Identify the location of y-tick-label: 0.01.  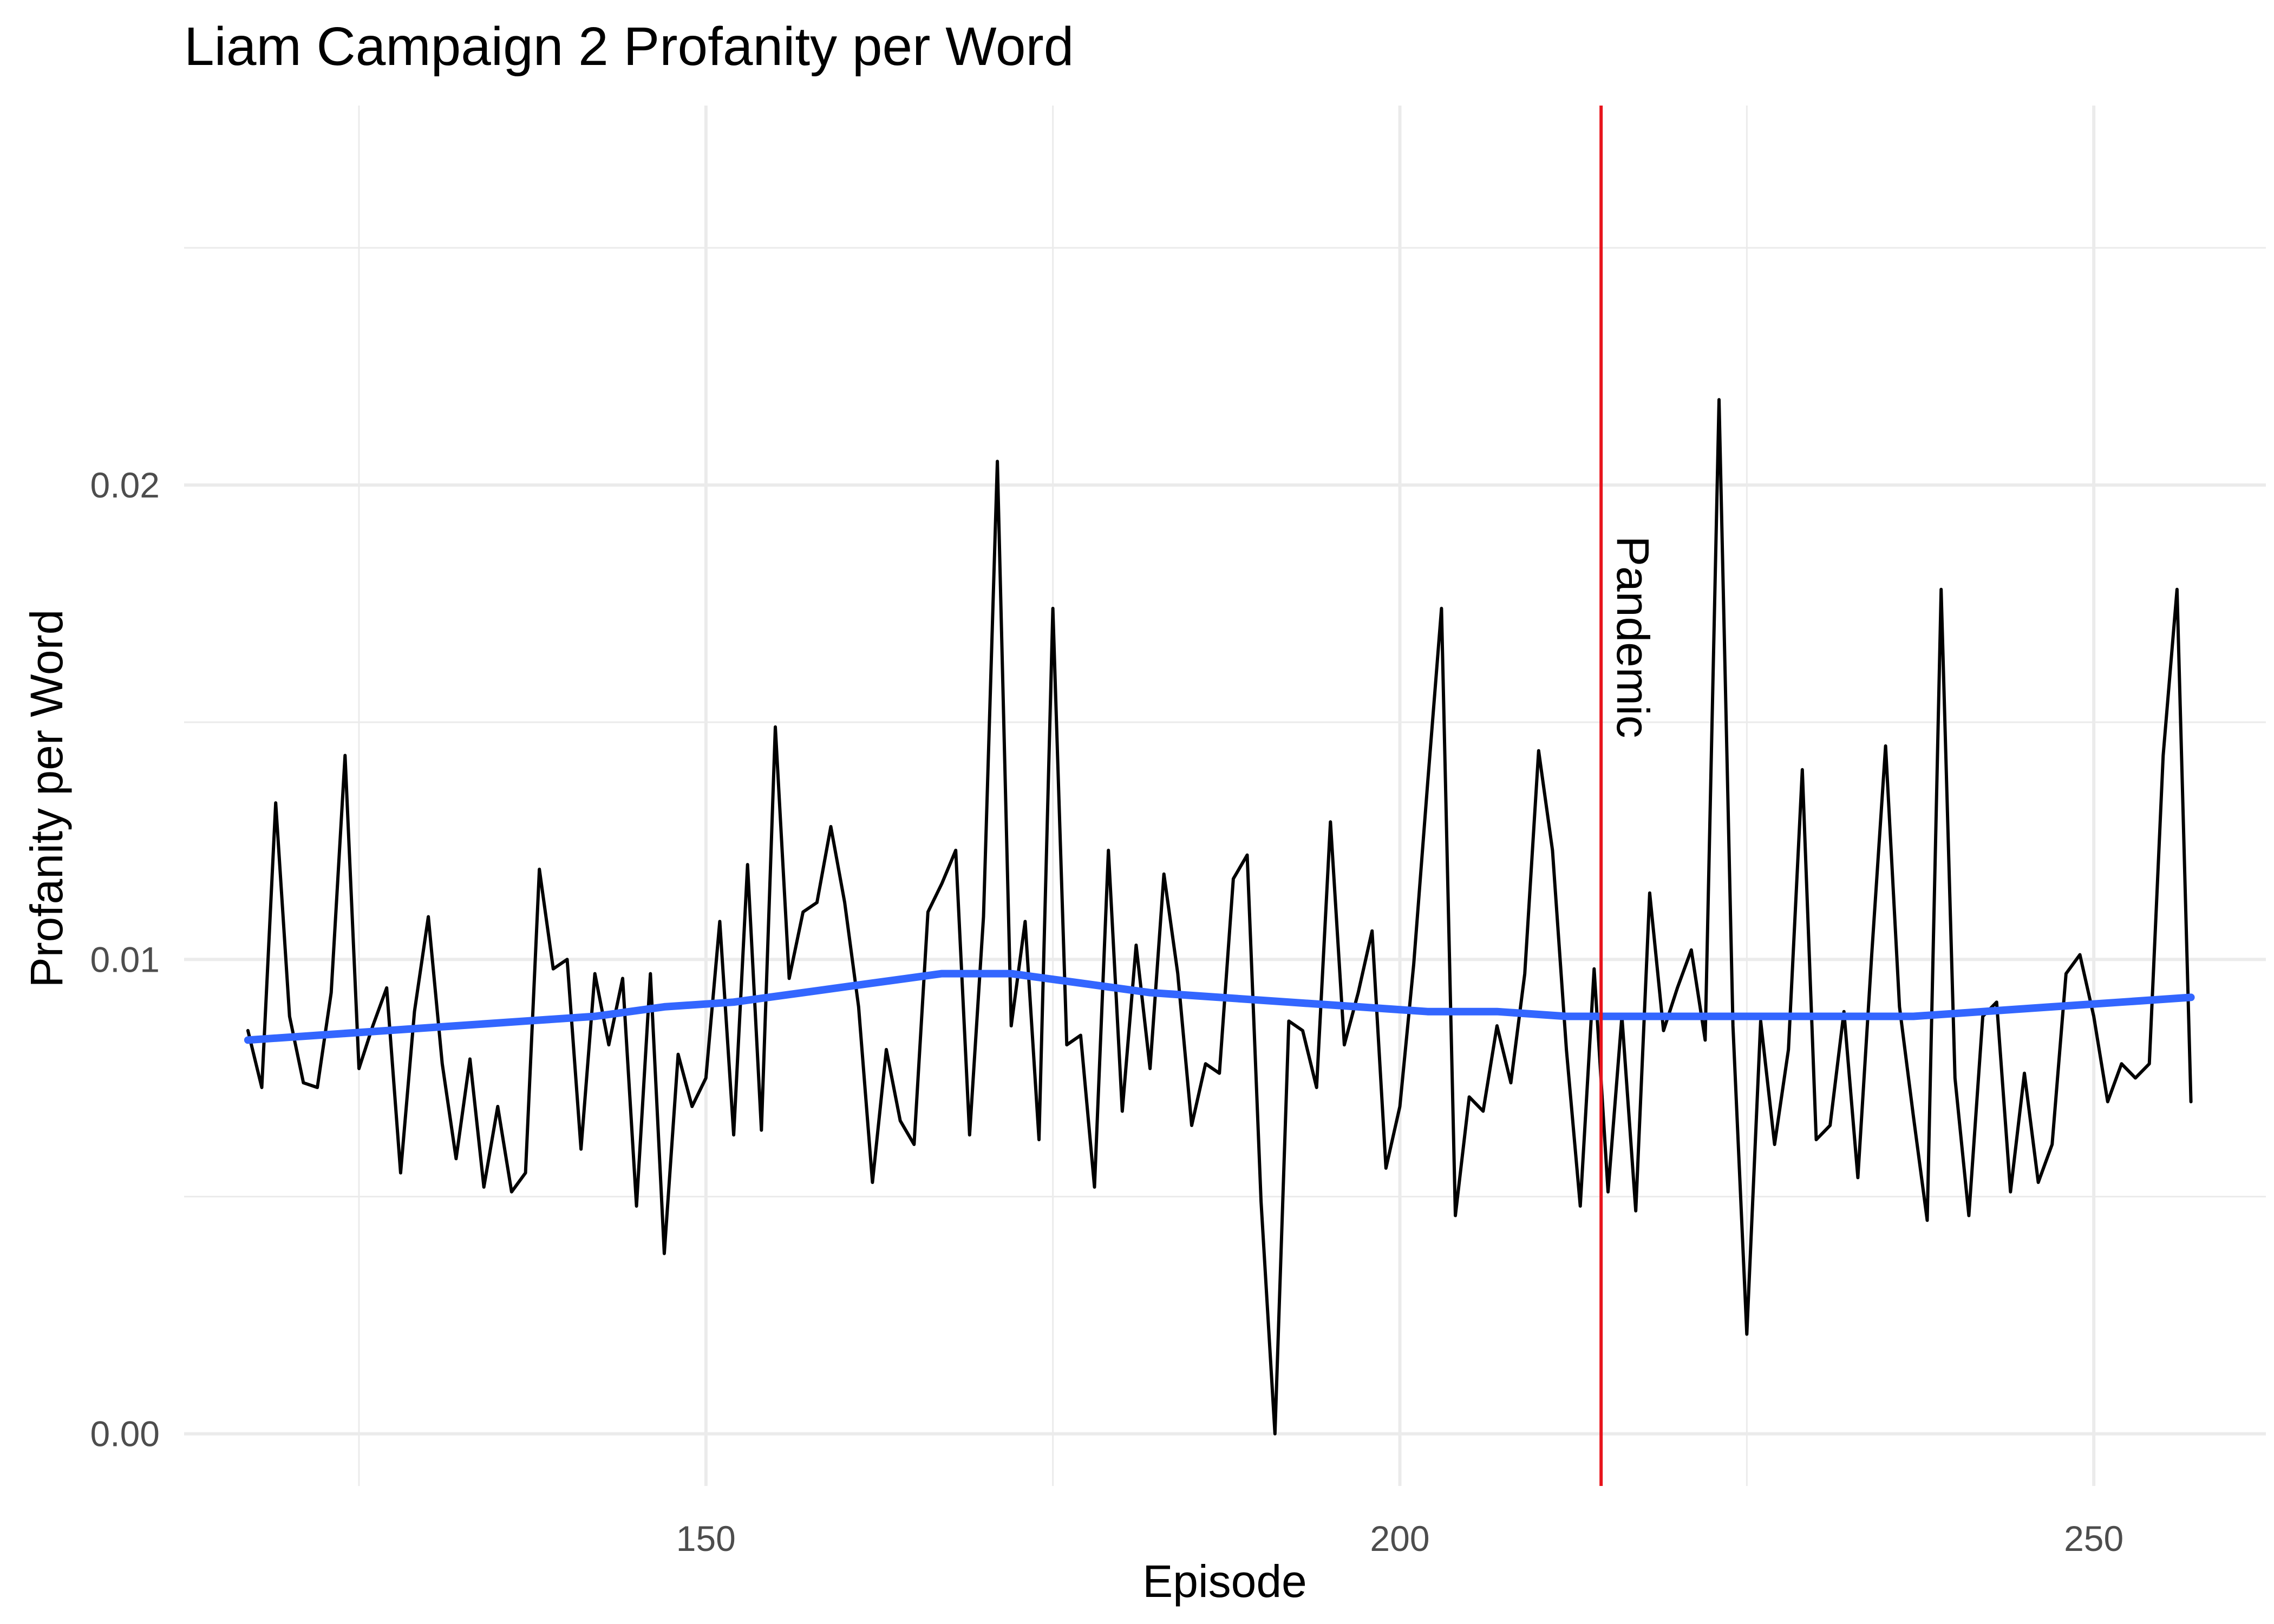
(125, 959).